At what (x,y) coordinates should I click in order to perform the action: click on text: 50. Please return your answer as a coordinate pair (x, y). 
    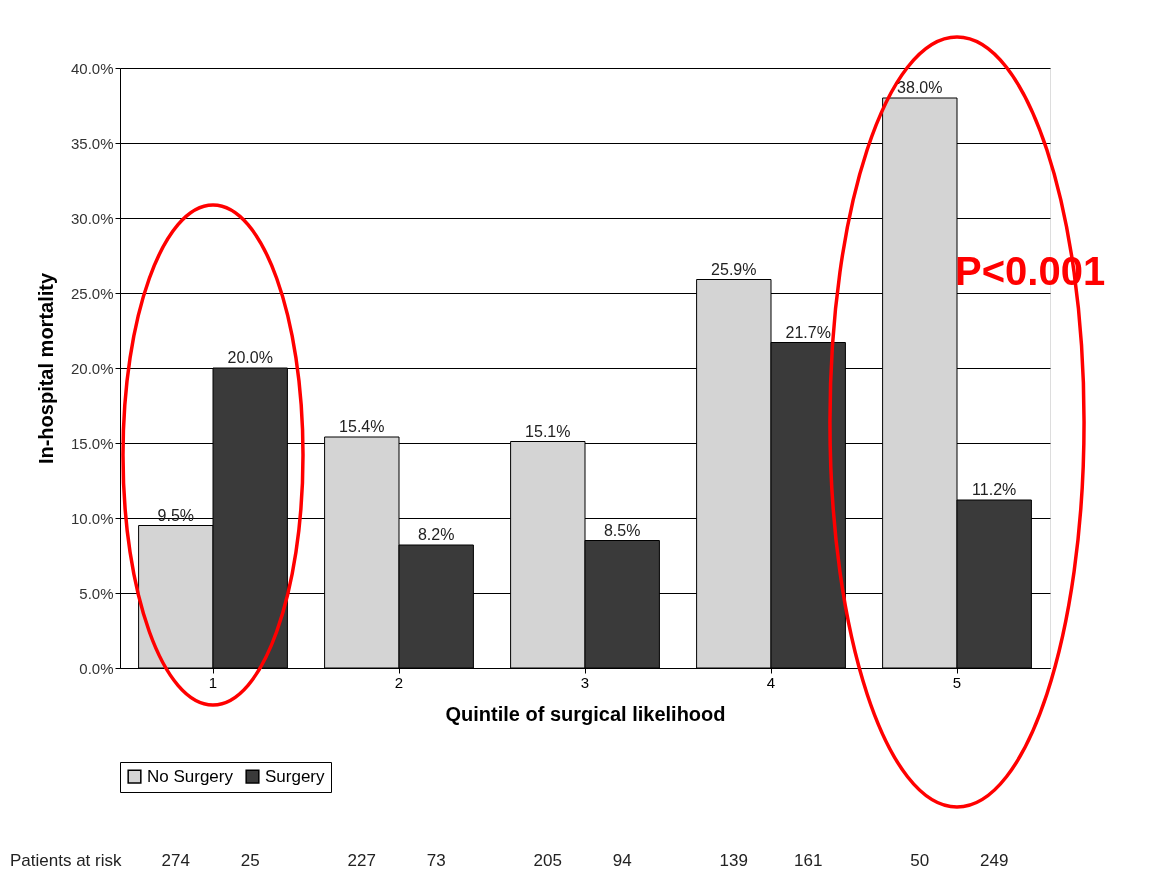
    Looking at the image, I should click on (920, 860).